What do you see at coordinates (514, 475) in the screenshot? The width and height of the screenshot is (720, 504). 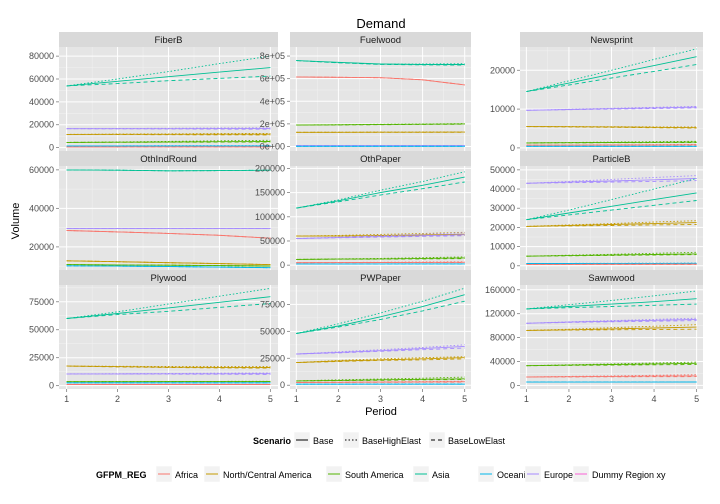 I see `region-key-label: Oceania` at bounding box center [514, 475].